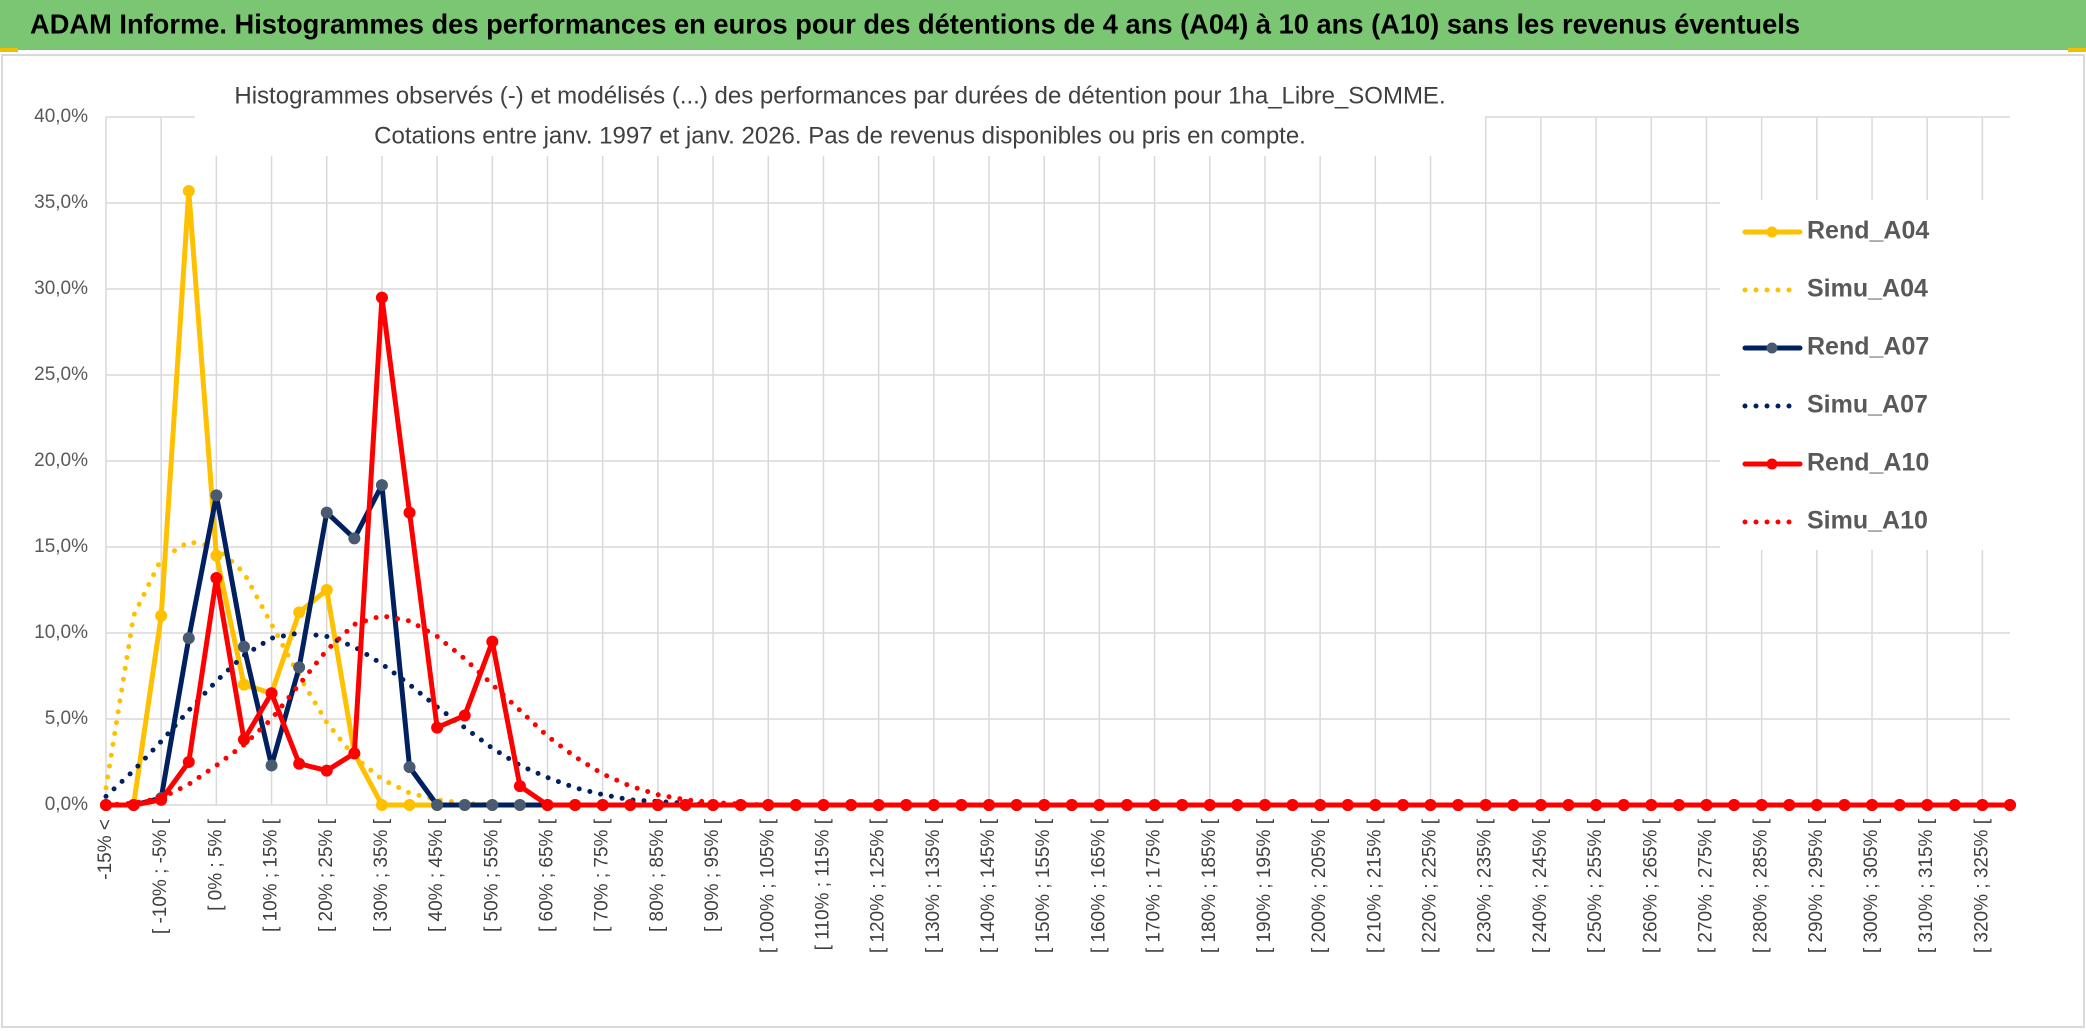 The width and height of the screenshot is (2086, 1031). Describe the element at coordinates (1867, 405) in the screenshot. I see `legend-label: Simu_A07` at that location.